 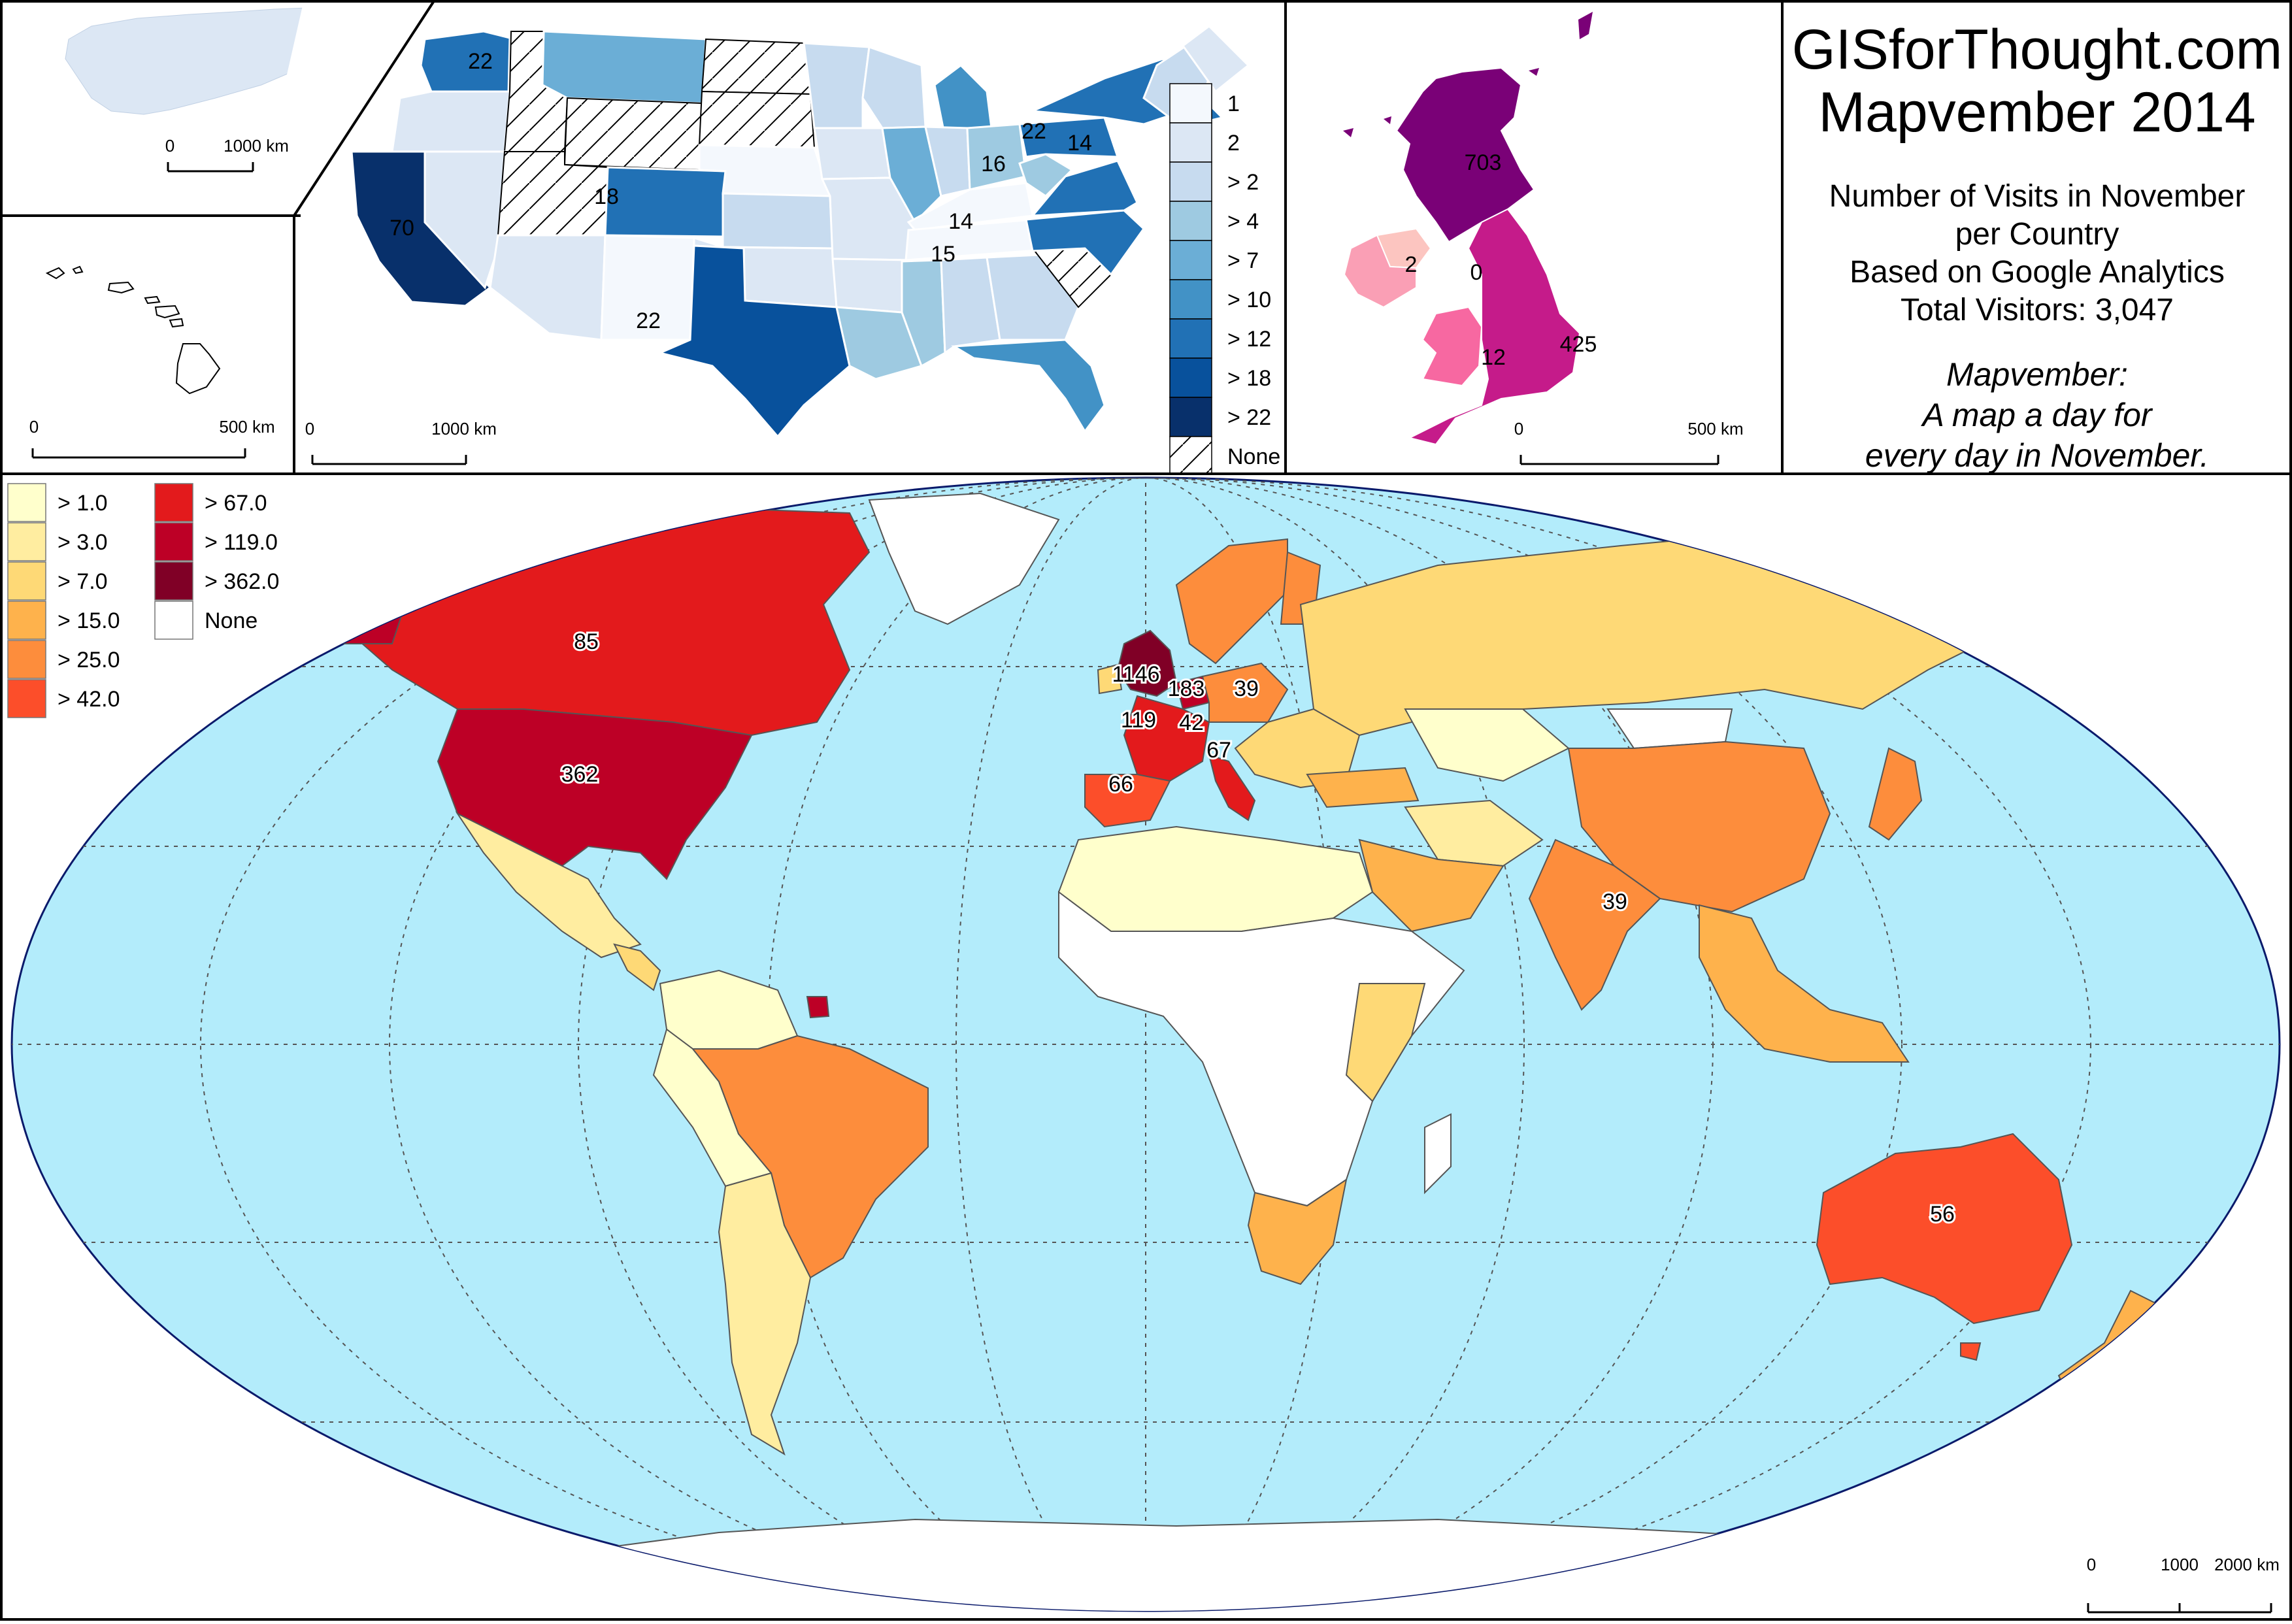 I want to click on state-iowa, so click(x=852, y=153).